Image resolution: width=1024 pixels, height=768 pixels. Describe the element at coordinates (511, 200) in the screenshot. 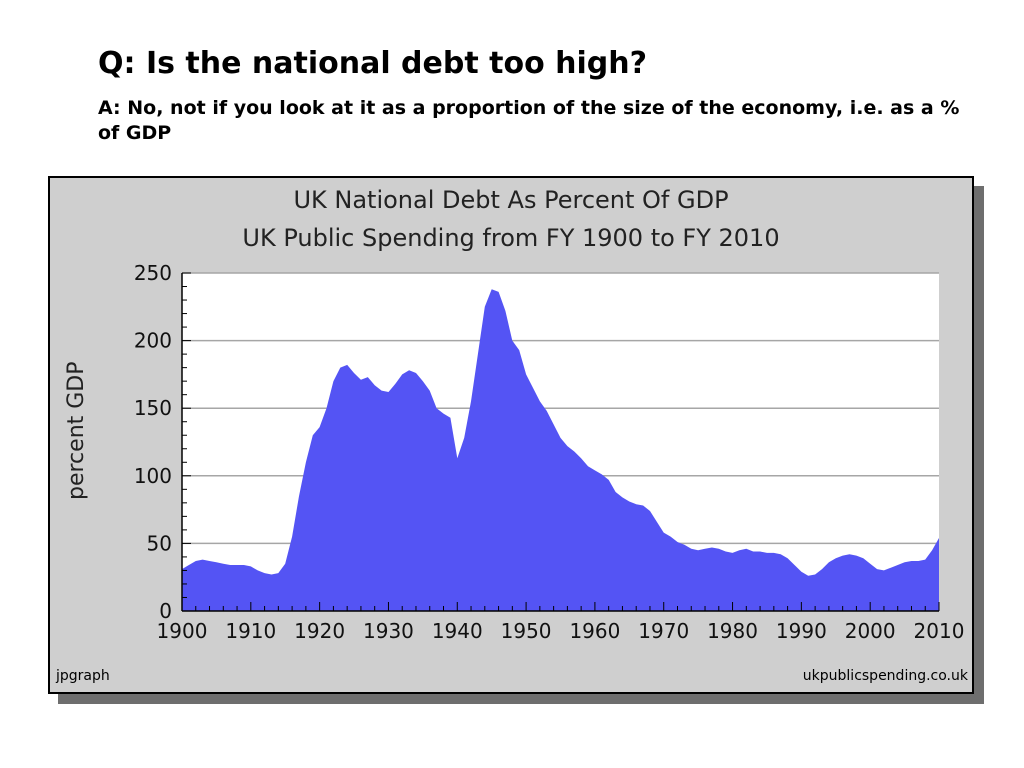

I see `chart-title: UK National Debt As Percent Of GDP` at that location.